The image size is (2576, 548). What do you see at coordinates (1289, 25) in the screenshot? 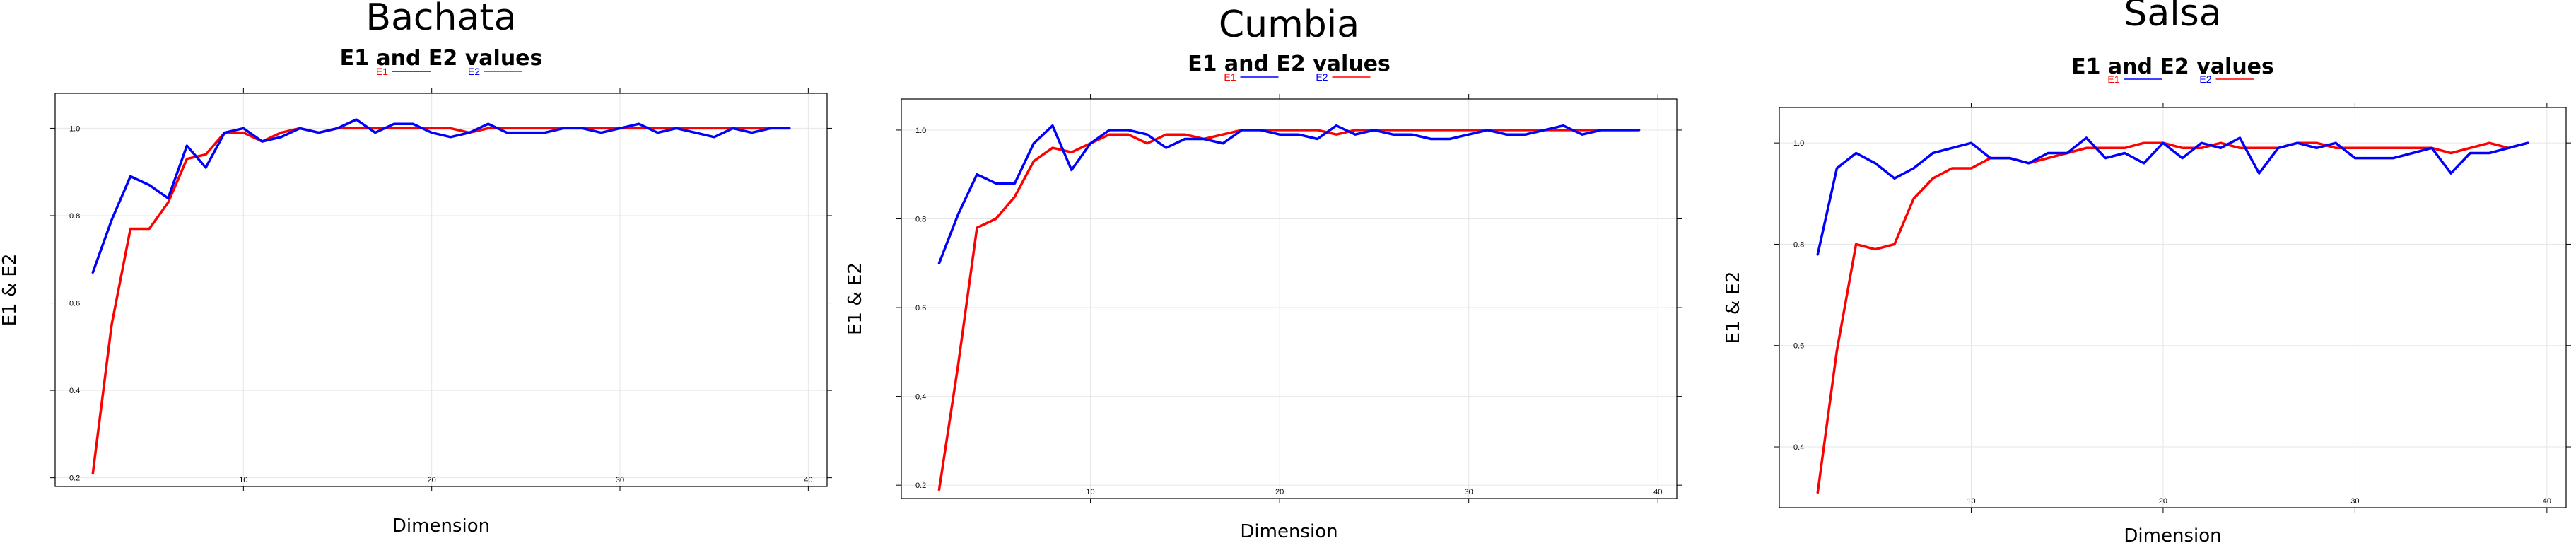
I see `chart-title: Cumbia` at bounding box center [1289, 25].